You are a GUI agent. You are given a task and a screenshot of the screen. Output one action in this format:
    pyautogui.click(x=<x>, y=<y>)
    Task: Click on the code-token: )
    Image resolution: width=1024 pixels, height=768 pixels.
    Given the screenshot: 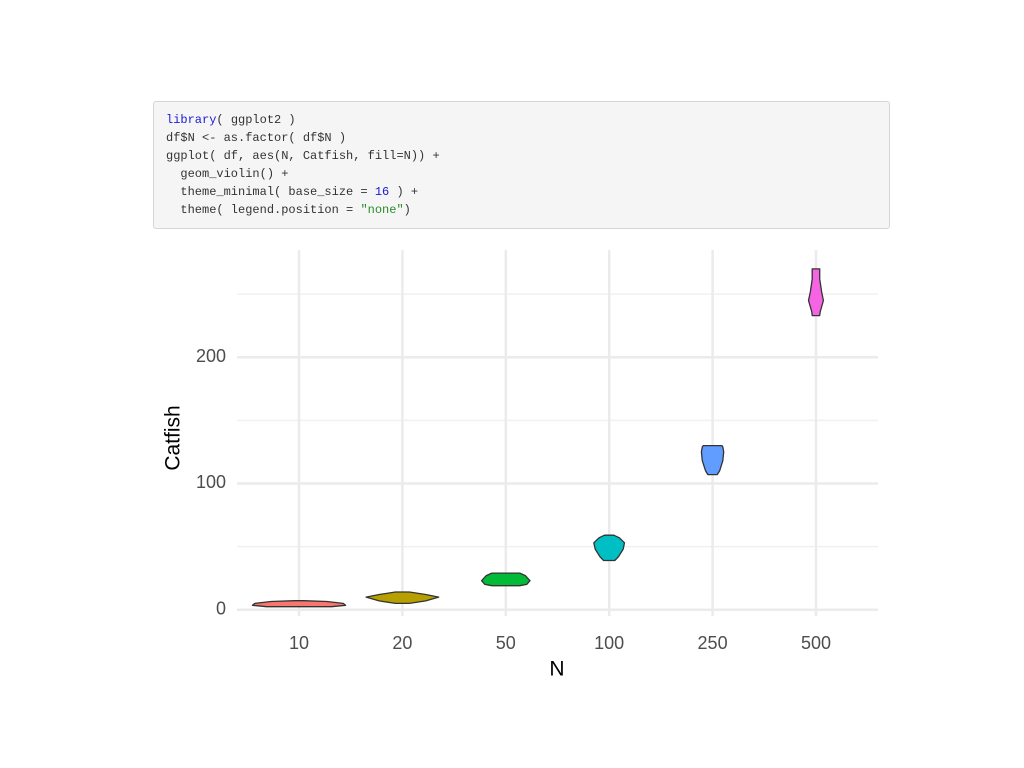 What is the action you would take?
    pyautogui.click(x=407, y=210)
    